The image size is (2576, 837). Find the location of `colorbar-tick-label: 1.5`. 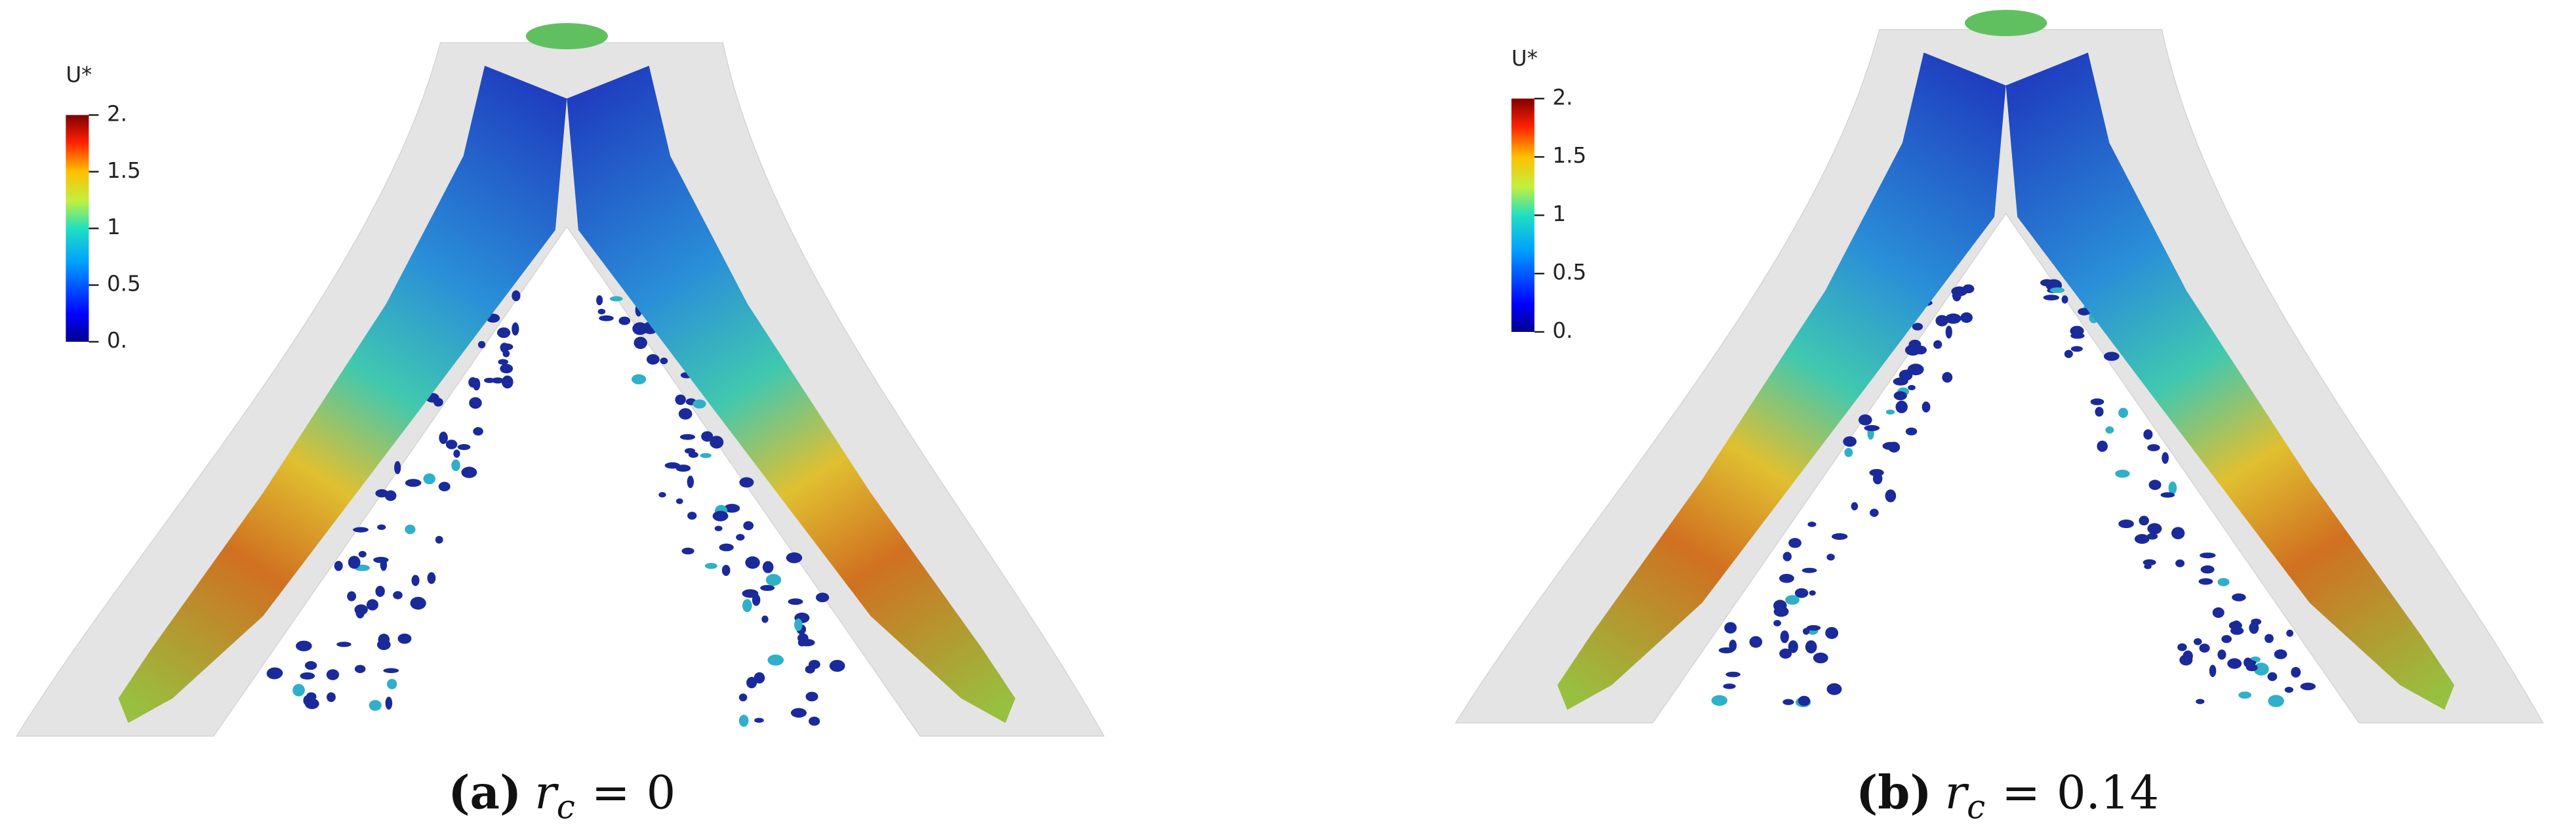

colorbar-tick-label: 1.5 is located at coordinates (1569, 155).